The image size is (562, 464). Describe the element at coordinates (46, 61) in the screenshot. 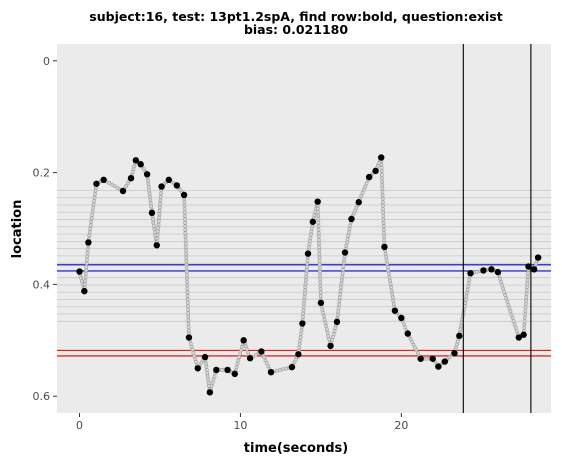

I see `y-tick-label: 0` at that location.